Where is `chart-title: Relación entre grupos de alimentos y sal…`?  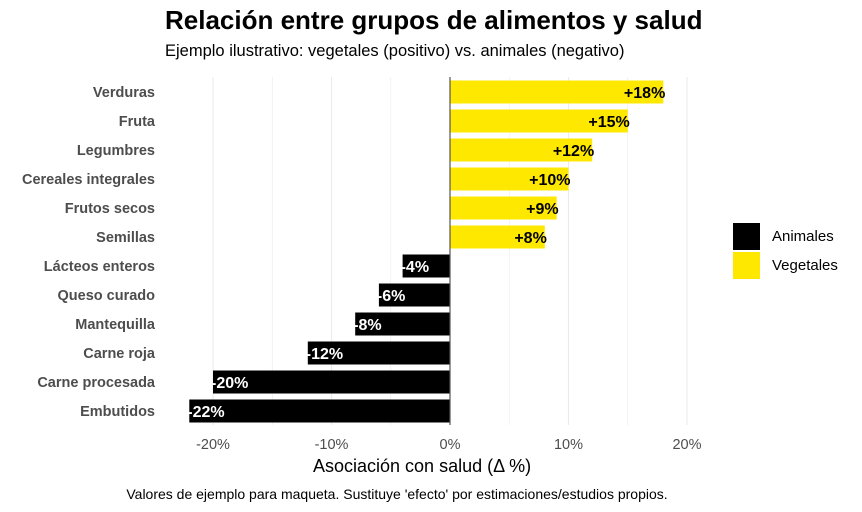 chart-title: Relación entre grupos de alimentos y sal… is located at coordinates (434, 20).